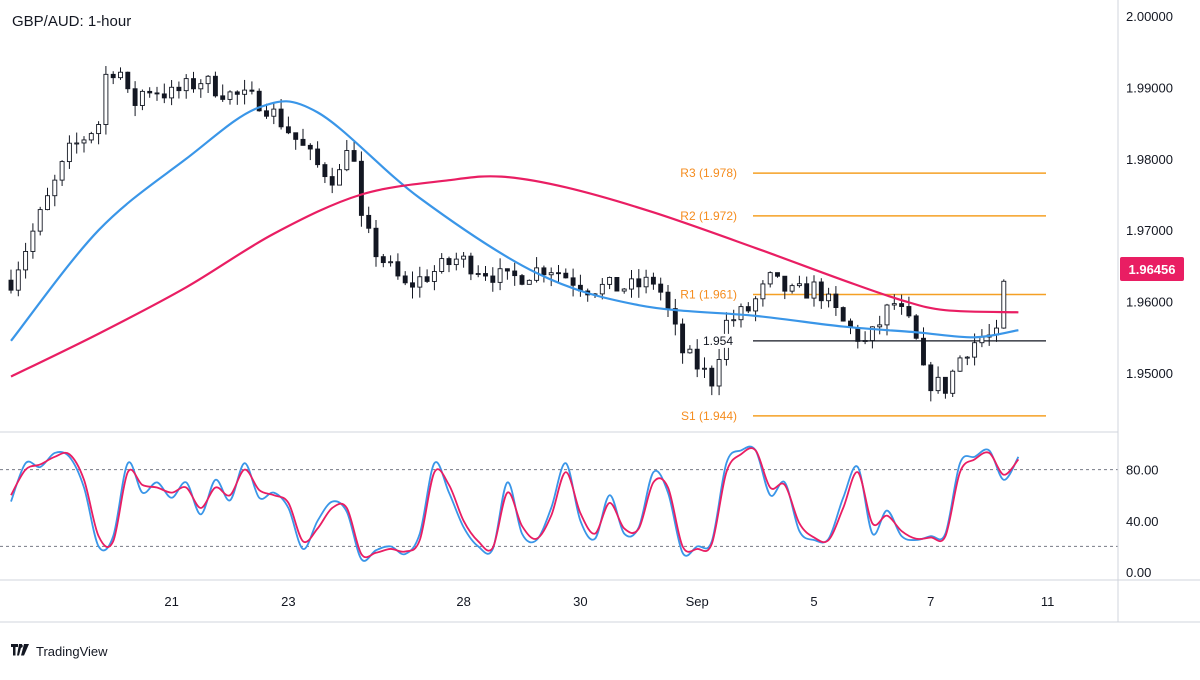 The image size is (1200, 680). Describe the element at coordinates (709, 416) in the screenshot. I see `pivot-label: S1 (1.944)` at that location.